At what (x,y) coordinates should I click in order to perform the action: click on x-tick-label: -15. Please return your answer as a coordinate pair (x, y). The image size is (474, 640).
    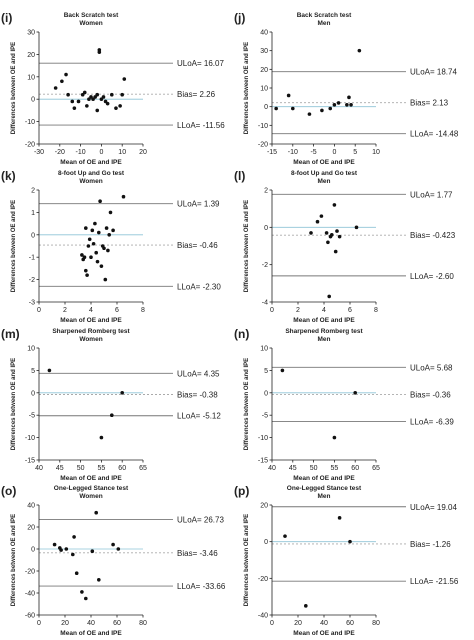
    Looking at the image, I should click on (272, 152).